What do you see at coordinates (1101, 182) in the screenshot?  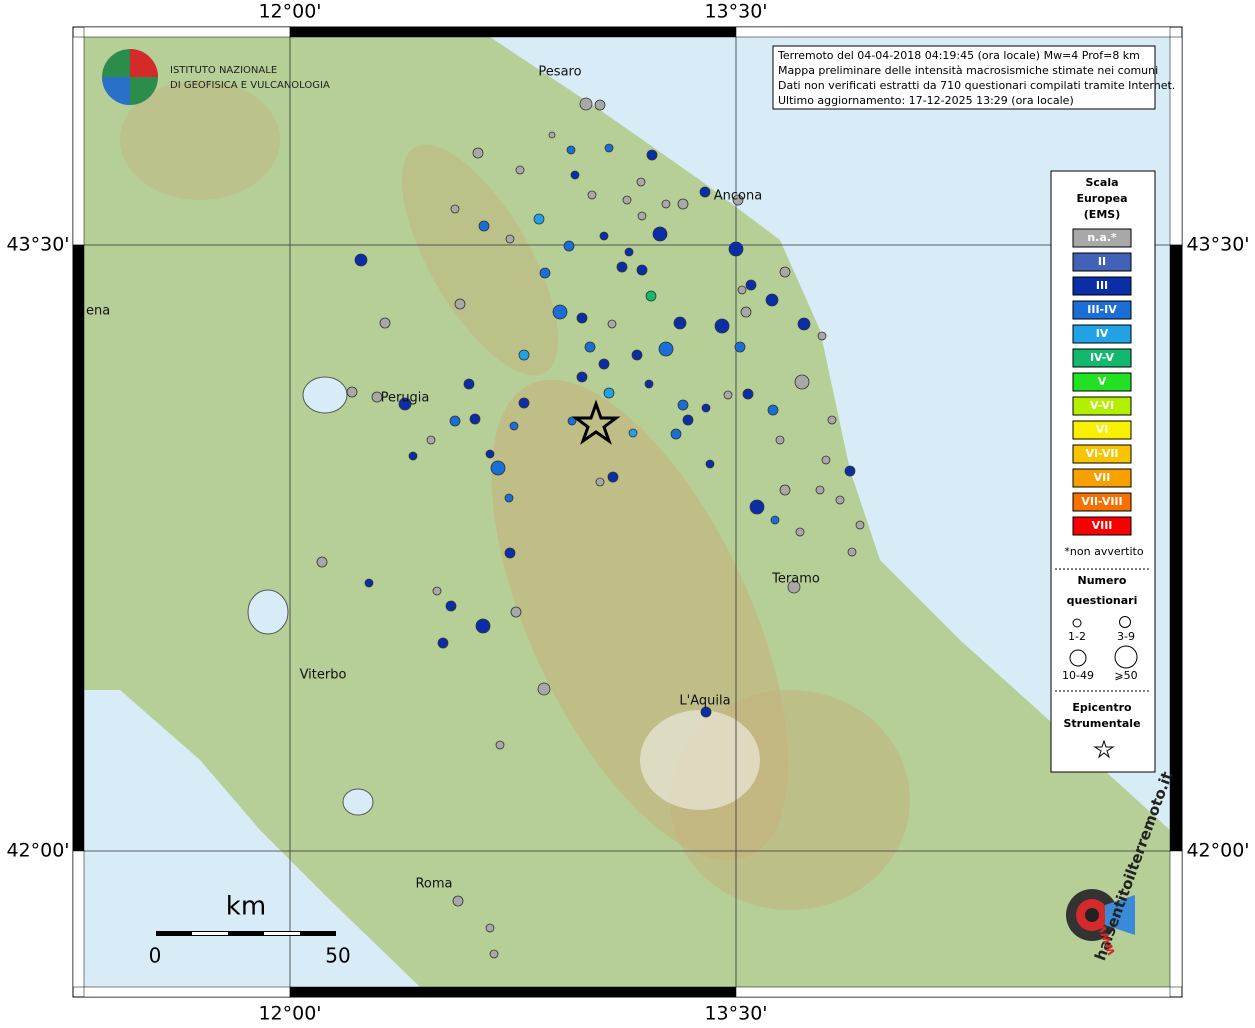 I see `legend-title: Scala` at bounding box center [1101, 182].